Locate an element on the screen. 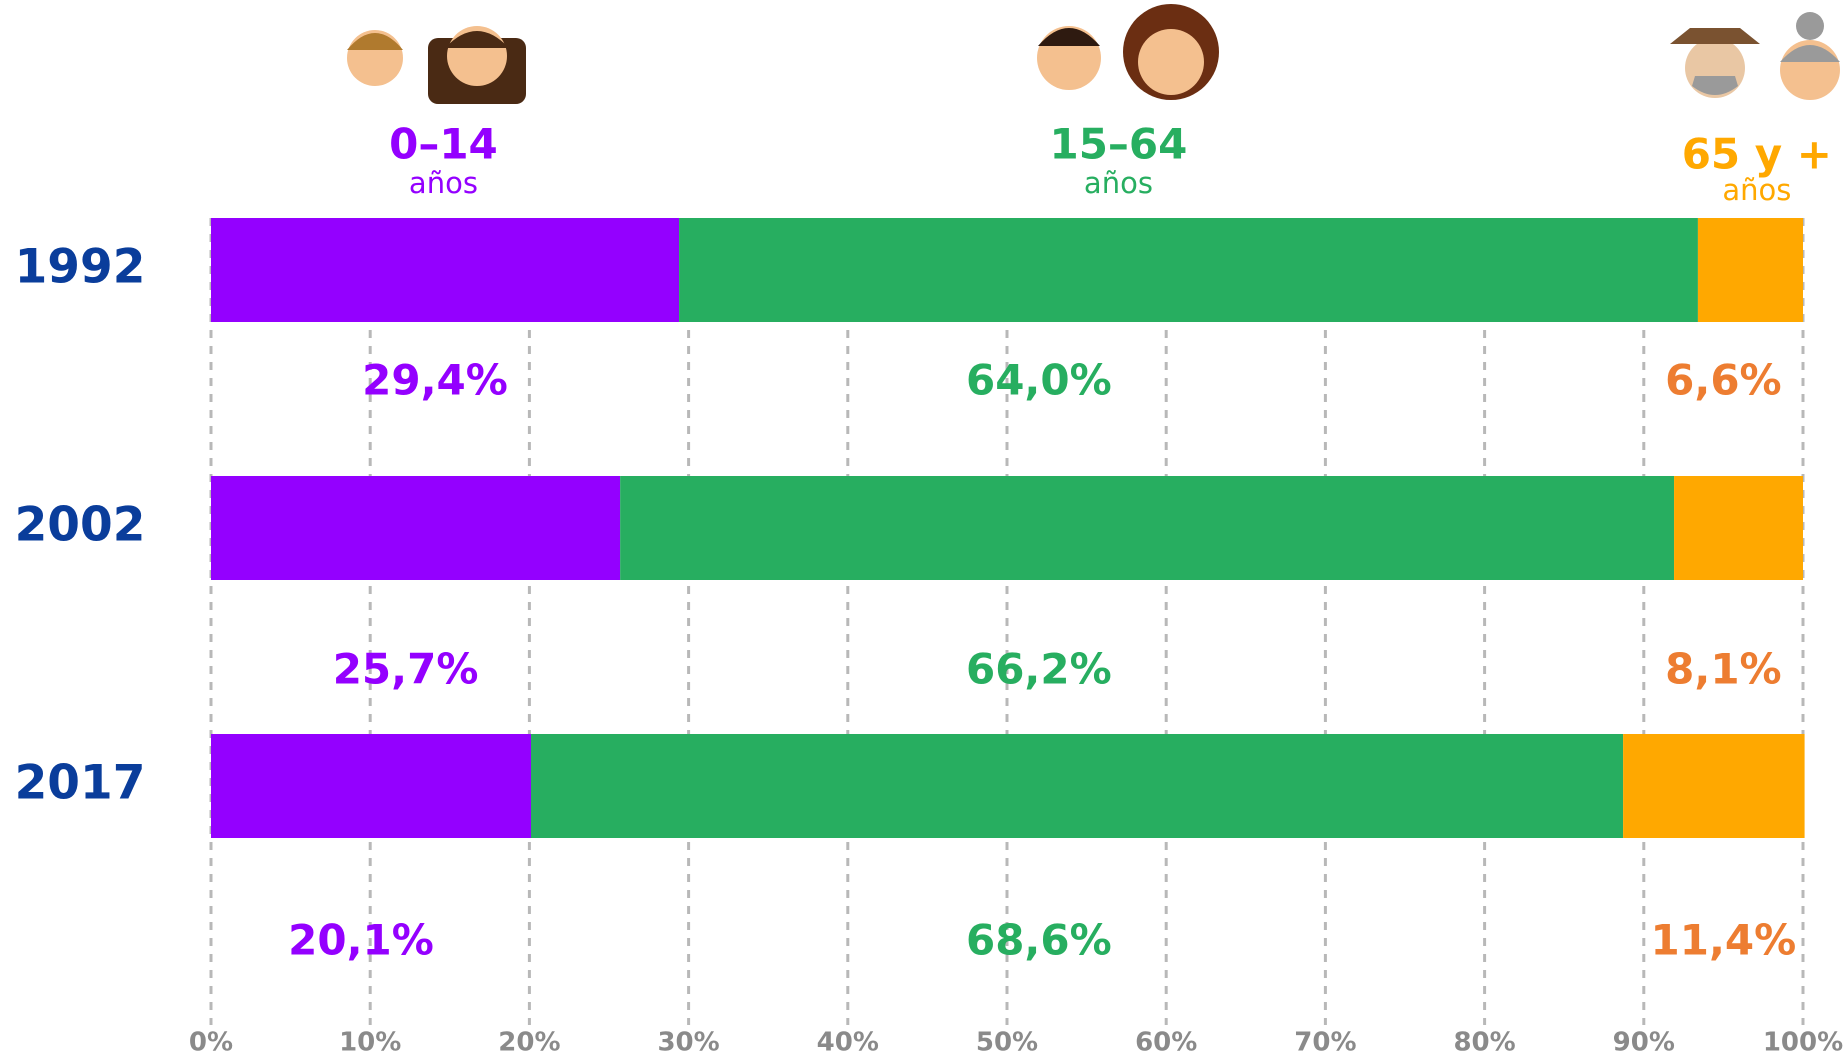  x-tick-label: 30% is located at coordinates (688, 1043).